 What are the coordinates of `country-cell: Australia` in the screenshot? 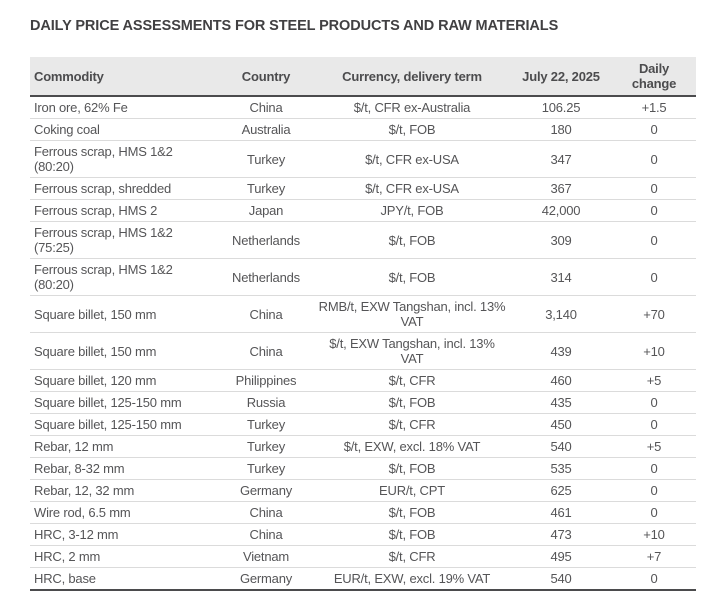 It's located at (266, 129).